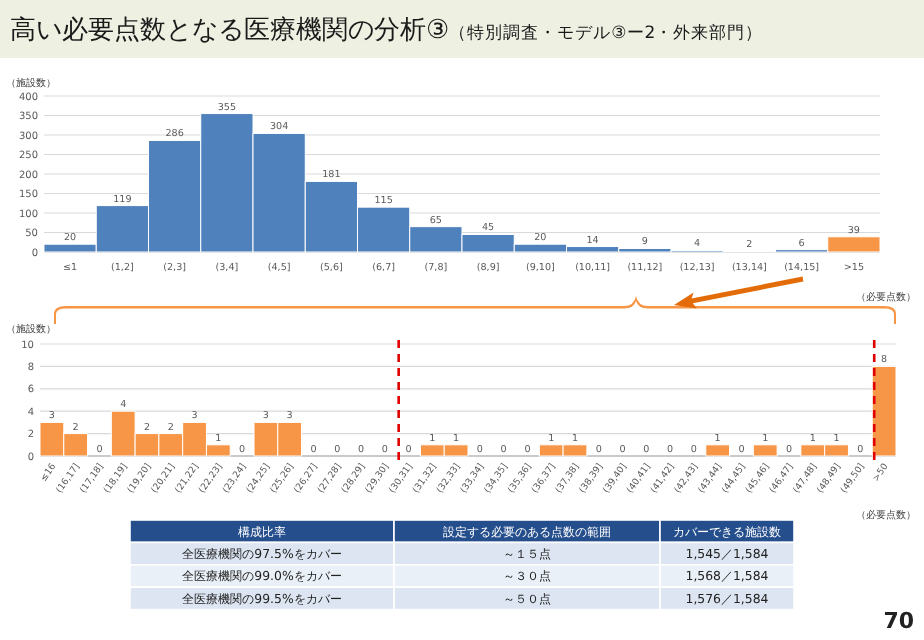  I want to click on text: 70, so click(899, 621).